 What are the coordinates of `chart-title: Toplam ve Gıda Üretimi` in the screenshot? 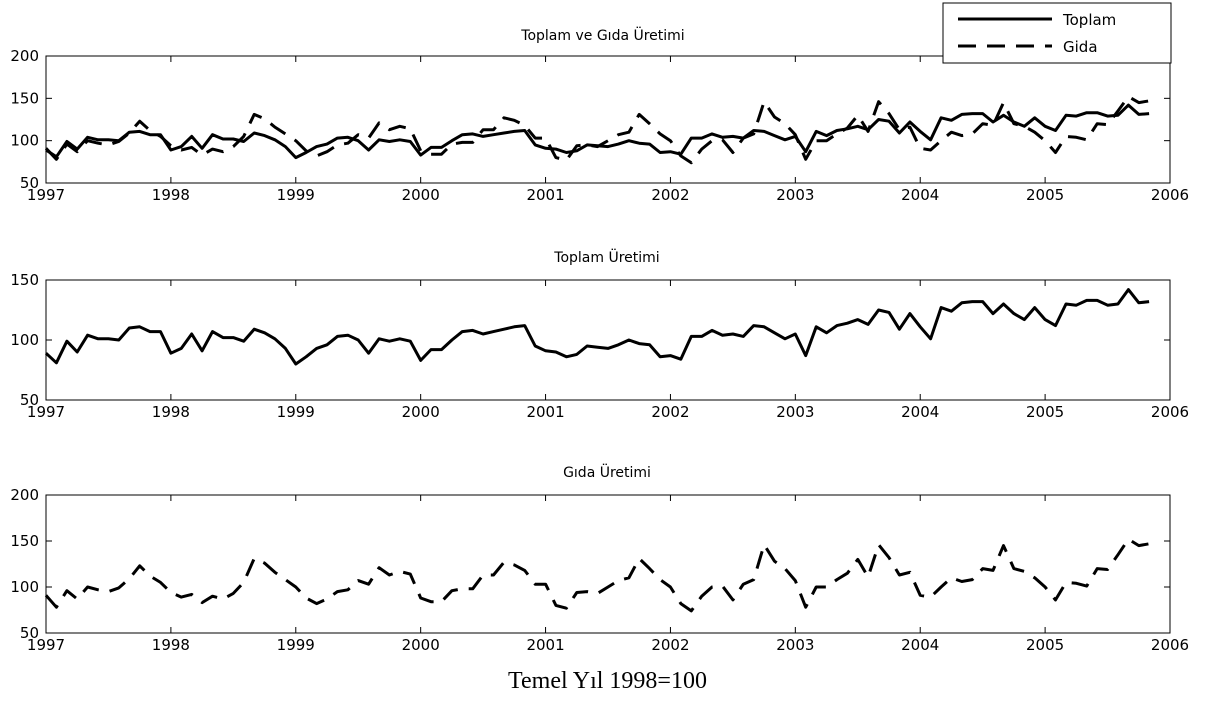 It's located at (602, 35).